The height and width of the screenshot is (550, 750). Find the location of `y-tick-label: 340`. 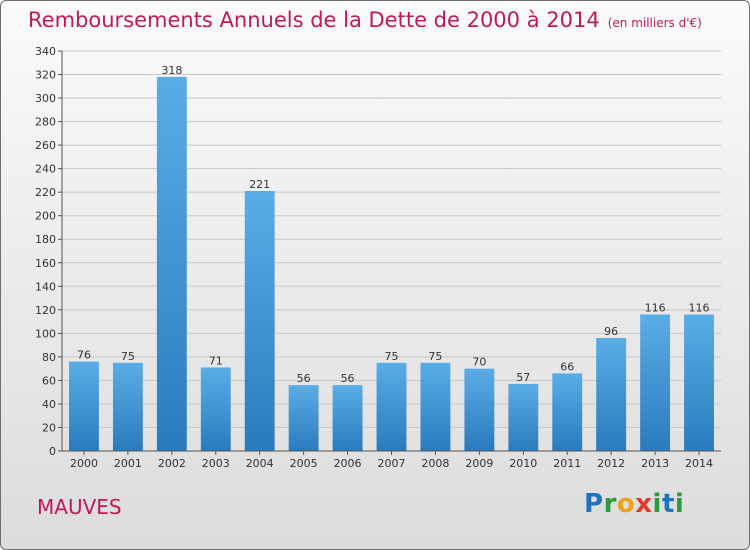

y-tick-label: 340 is located at coordinates (45, 51).